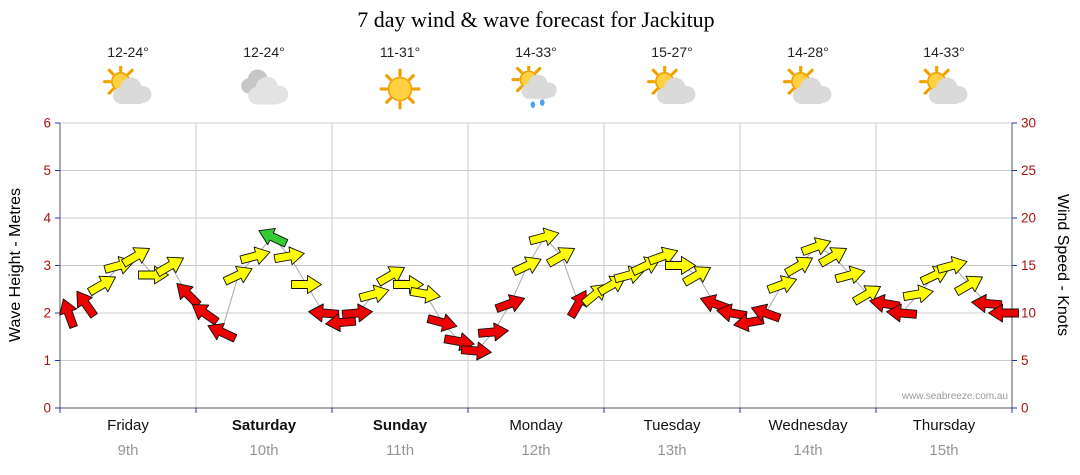 The image size is (1080, 475). What do you see at coordinates (15, 265) in the screenshot?
I see `left-axis-title: Wave Height - Metres` at bounding box center [15, 265].